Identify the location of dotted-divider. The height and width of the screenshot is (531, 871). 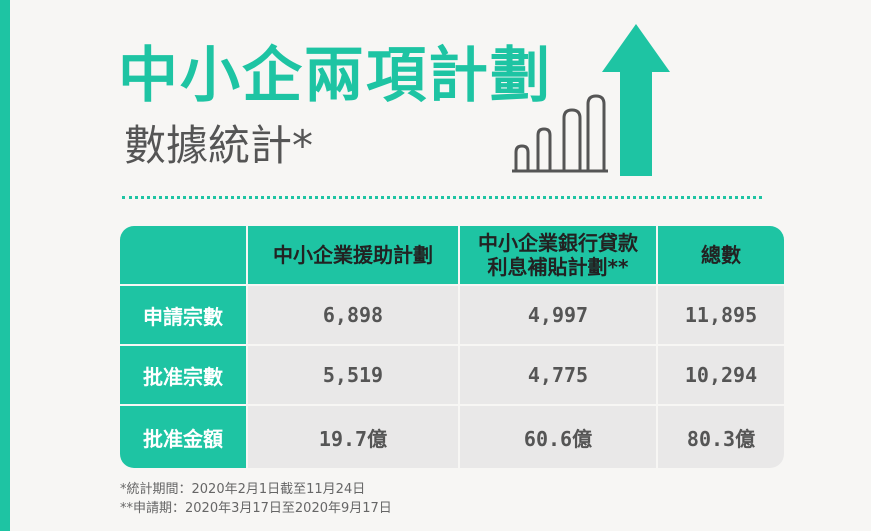
(442, 197).